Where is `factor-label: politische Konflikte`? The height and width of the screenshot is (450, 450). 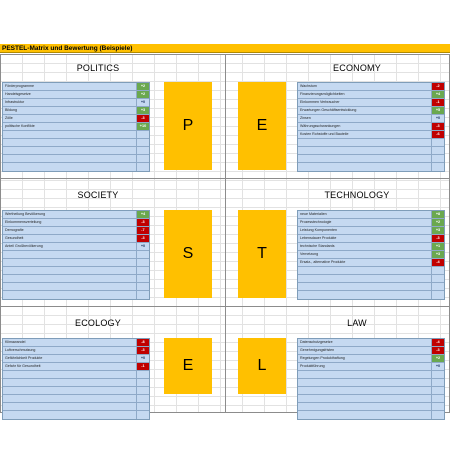 factor-label: politische Konflikte is located at coordinates (20, 126).